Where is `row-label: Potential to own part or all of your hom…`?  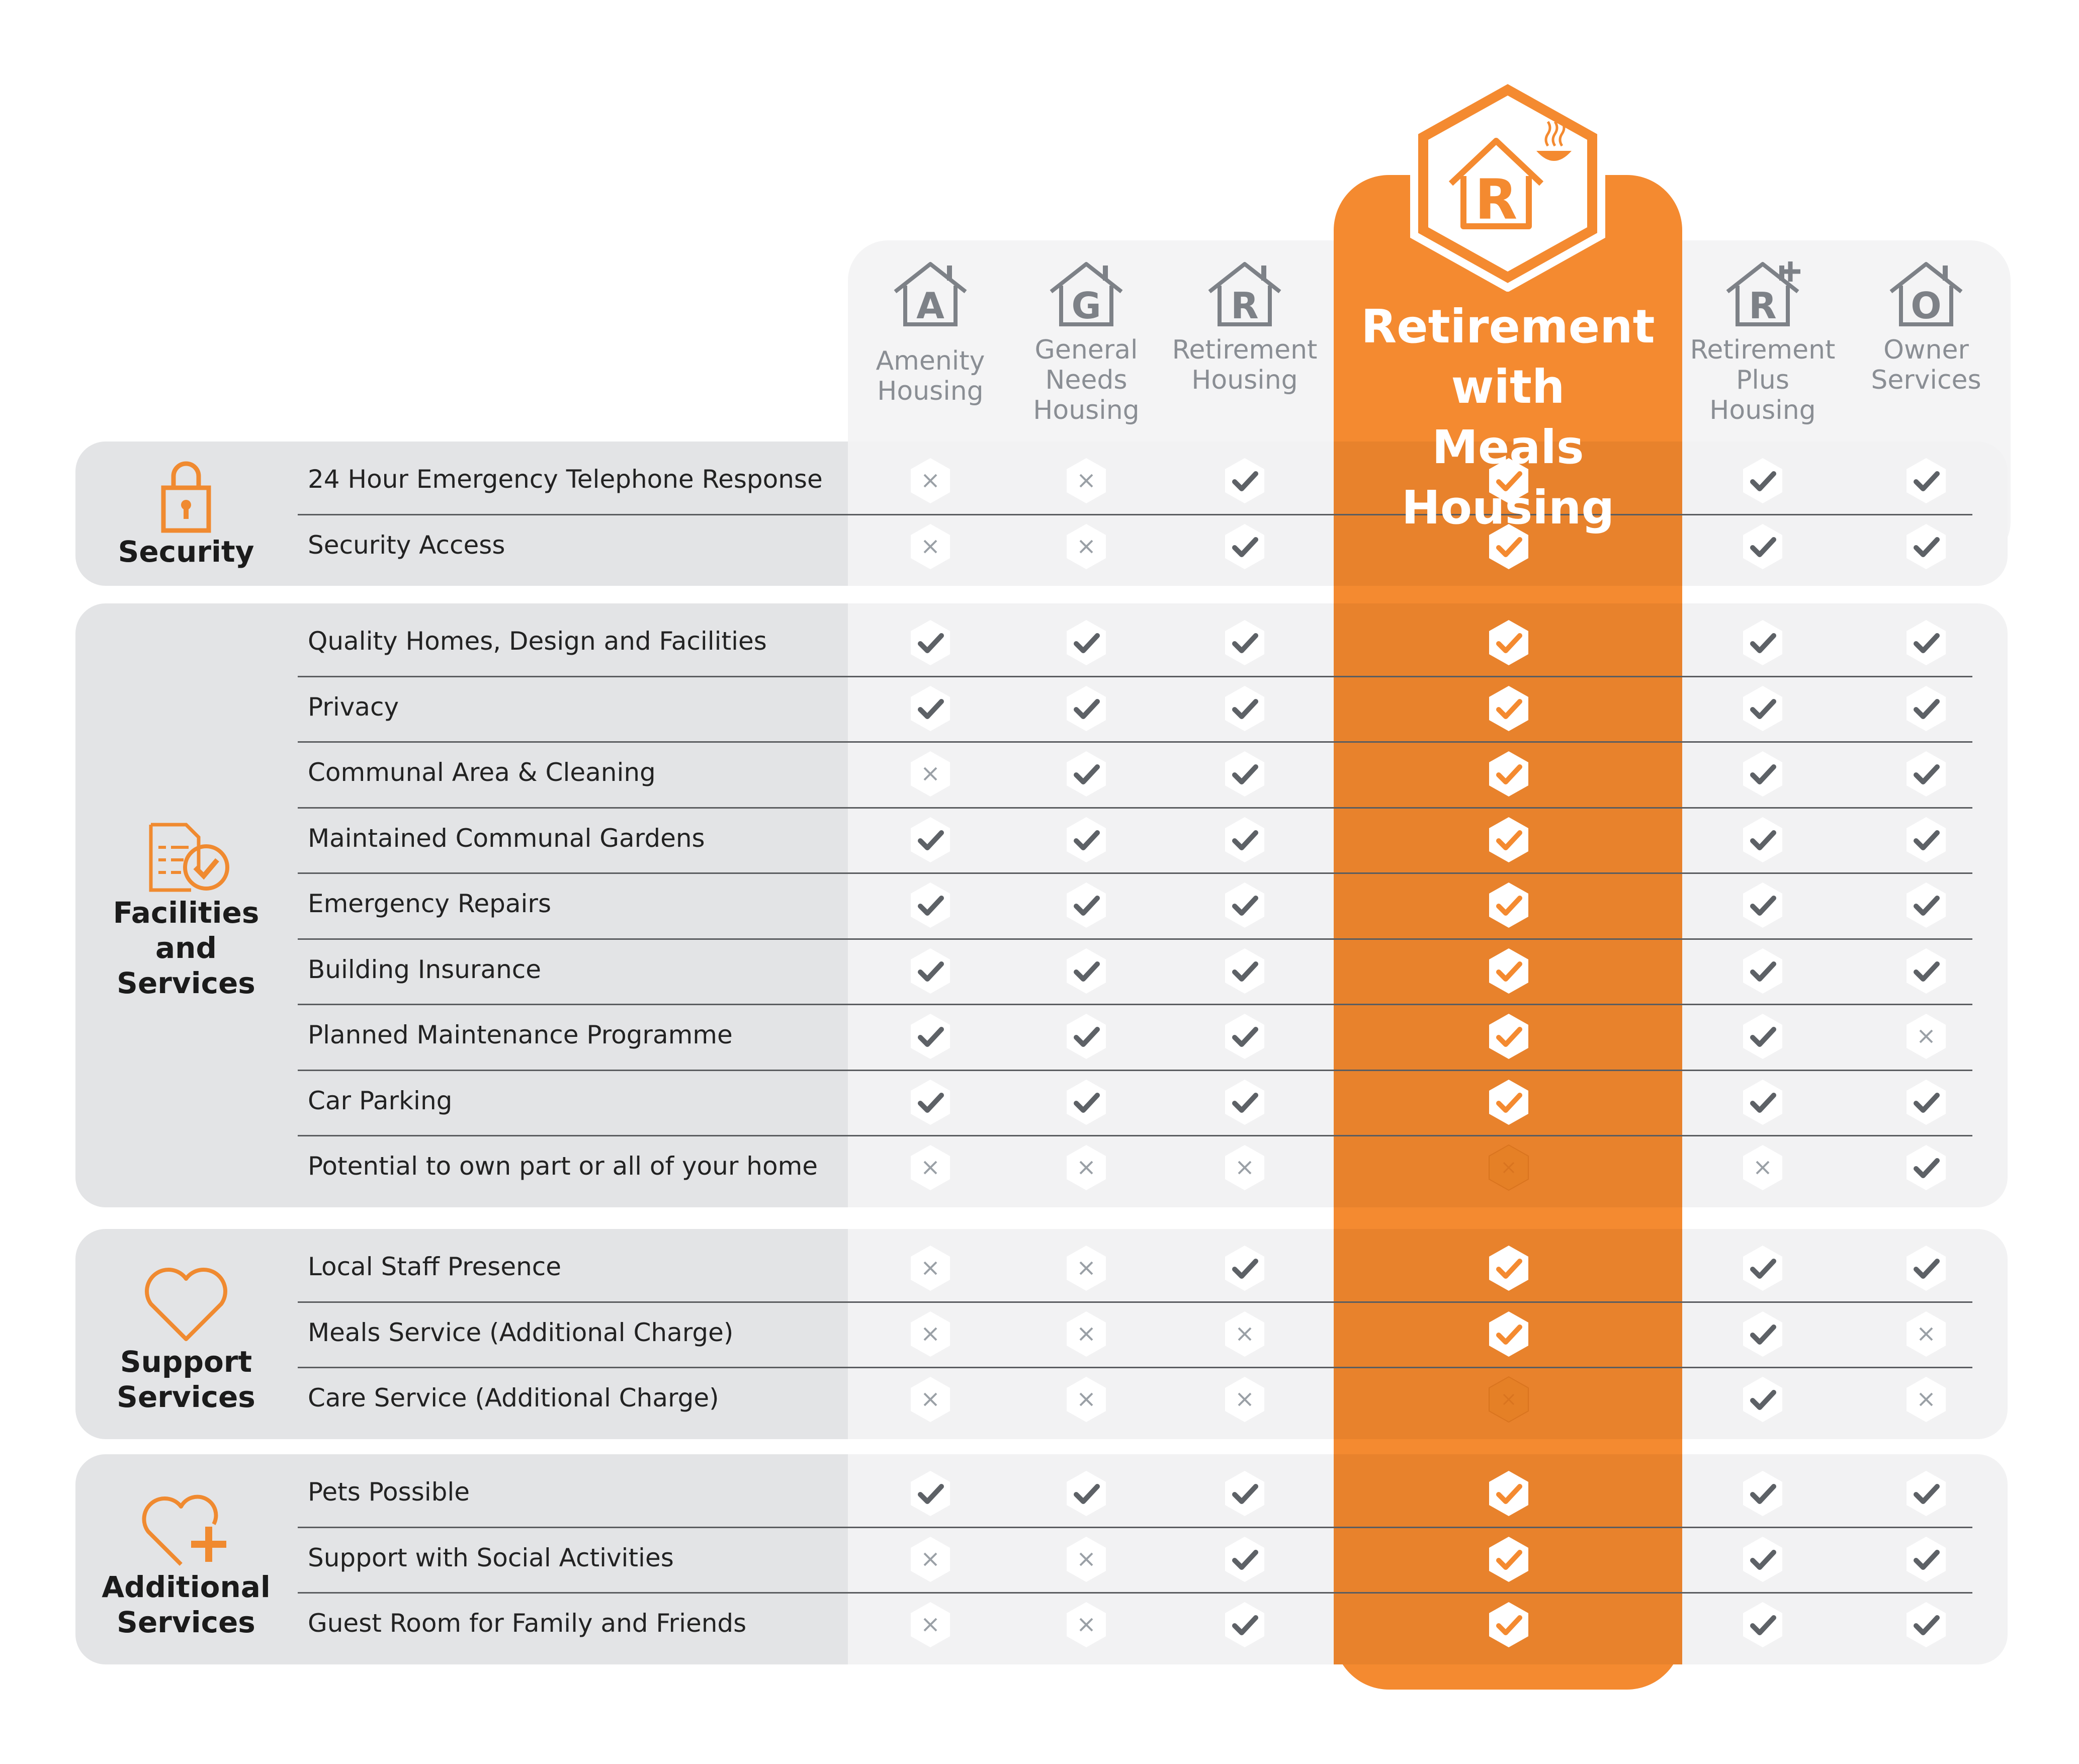
row-label: Potential to own part or all of your hom… is located at coordinates (563, 1166).